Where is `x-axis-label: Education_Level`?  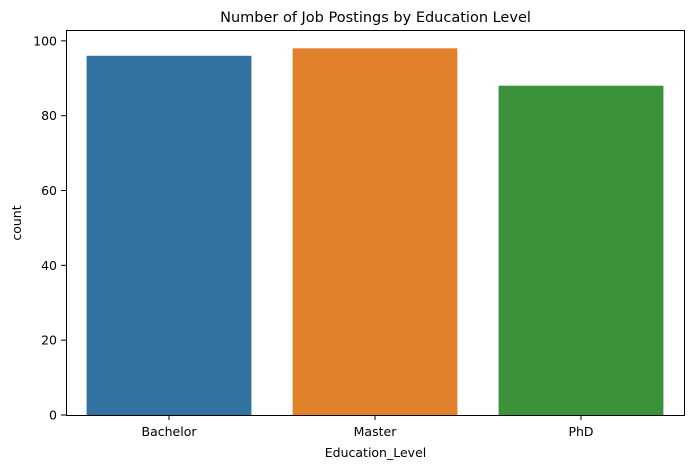
x-axis-label: Education_Level is located at coordinates (375, 452).